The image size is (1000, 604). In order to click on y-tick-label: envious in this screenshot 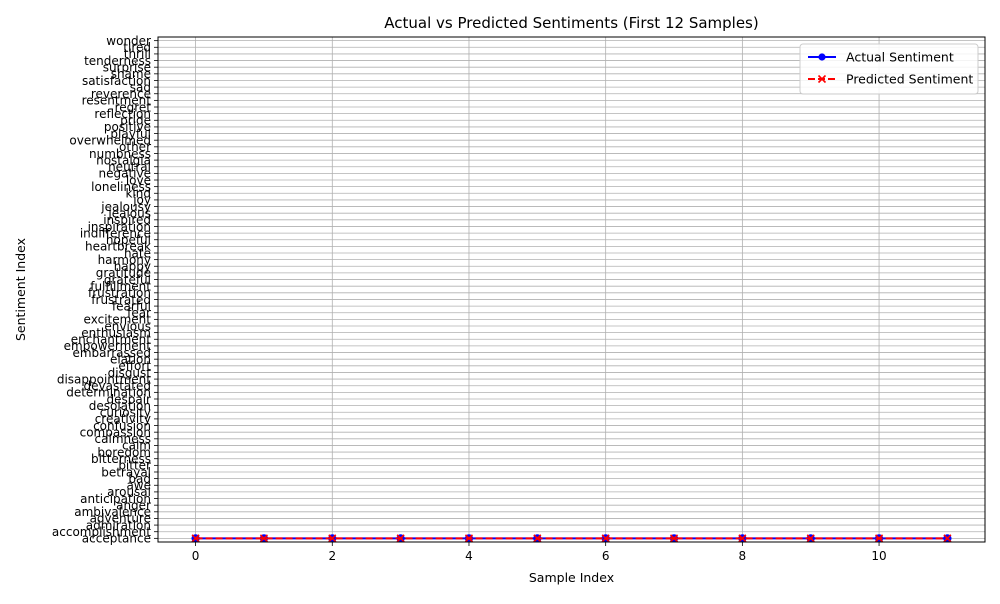, I will do `click(127, 326)`.